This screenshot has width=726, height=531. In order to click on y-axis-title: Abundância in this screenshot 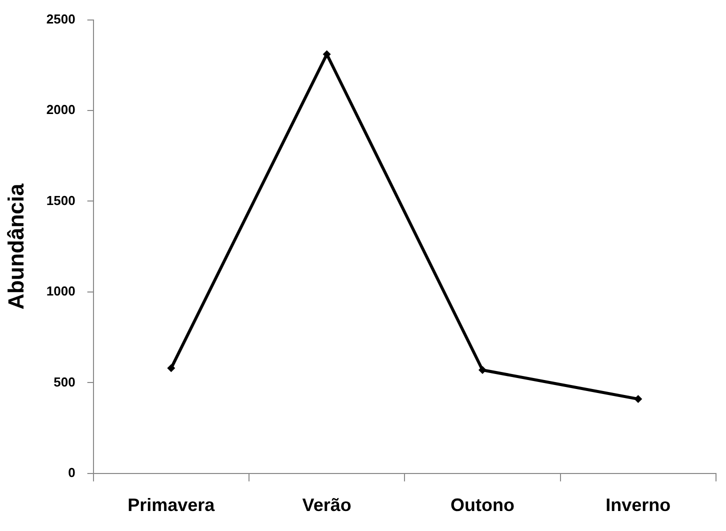, I will do `click(15, 246)`.